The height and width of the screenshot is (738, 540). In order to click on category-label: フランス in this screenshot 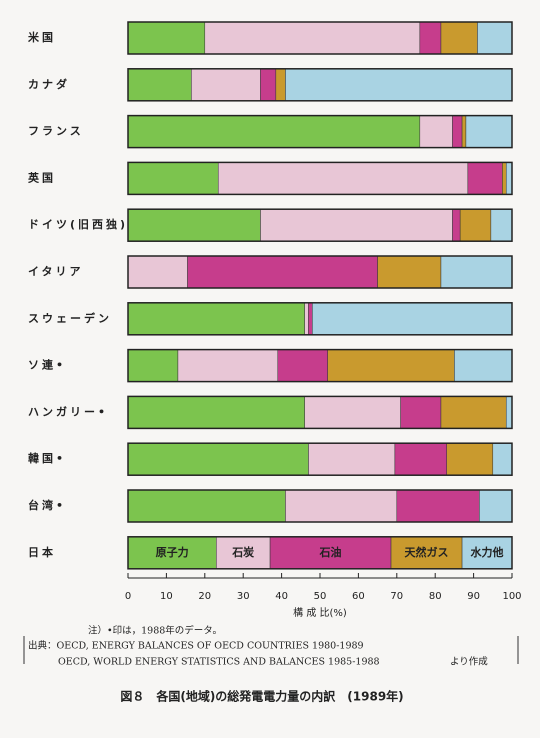, I will do `click(56, 131)`.